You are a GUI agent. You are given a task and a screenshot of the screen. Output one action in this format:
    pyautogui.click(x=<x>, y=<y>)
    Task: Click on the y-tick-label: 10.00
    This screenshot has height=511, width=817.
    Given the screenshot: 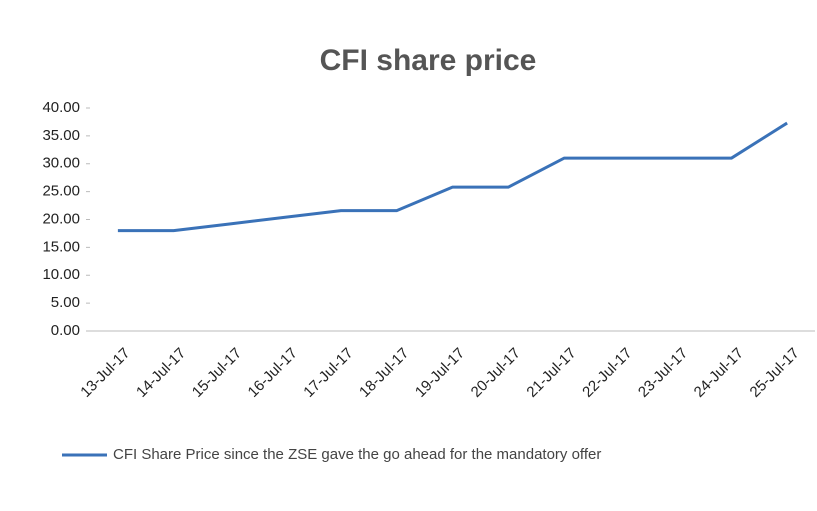 What is the action you would take?
    pyautogui.click(x=61, y=274)
    